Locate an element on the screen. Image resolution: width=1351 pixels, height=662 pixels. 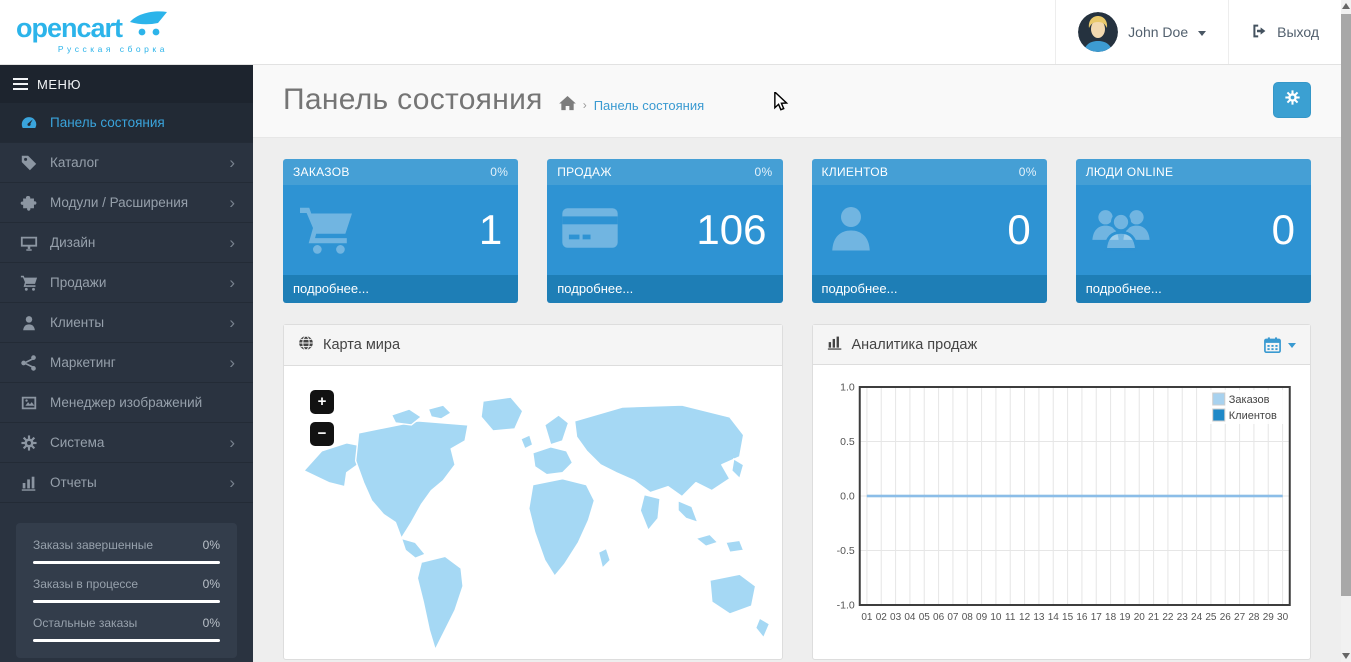
vertical-scrollbar is located at coordinates (1346, 331).